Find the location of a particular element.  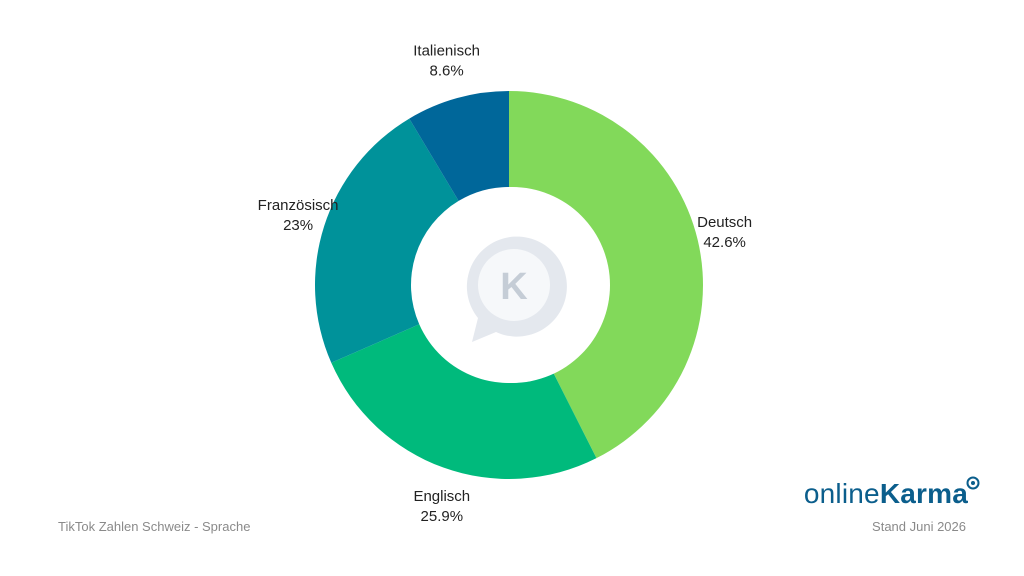

slice-label-deutsch: Deutsch is located at coordinates (724, 222).